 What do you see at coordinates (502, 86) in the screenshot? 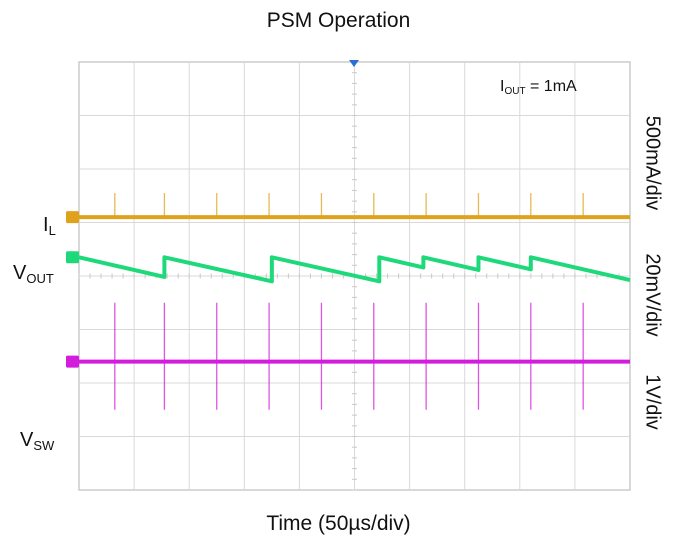
I see `annotation-label: I` at bounding box center [502, 86].